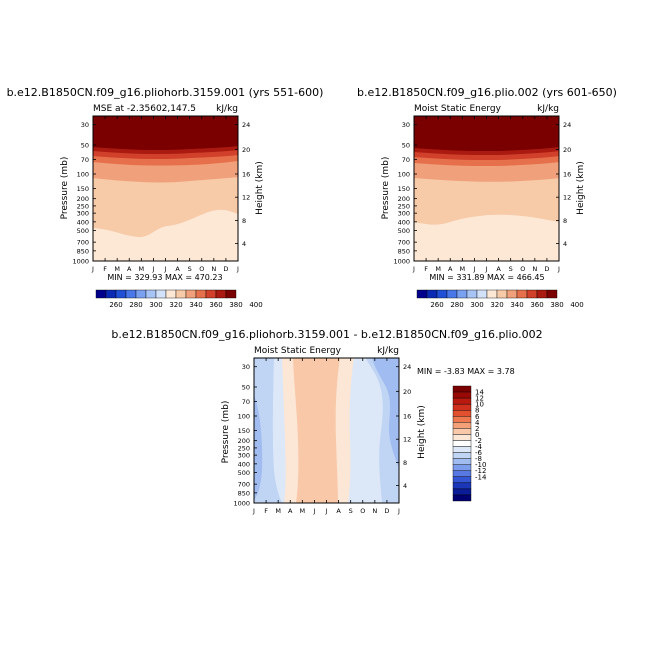 The height and width of the screenshot is (654, 654). I want to click on panel-b-subtitle: Moist Static Energy, so click(458, 109).